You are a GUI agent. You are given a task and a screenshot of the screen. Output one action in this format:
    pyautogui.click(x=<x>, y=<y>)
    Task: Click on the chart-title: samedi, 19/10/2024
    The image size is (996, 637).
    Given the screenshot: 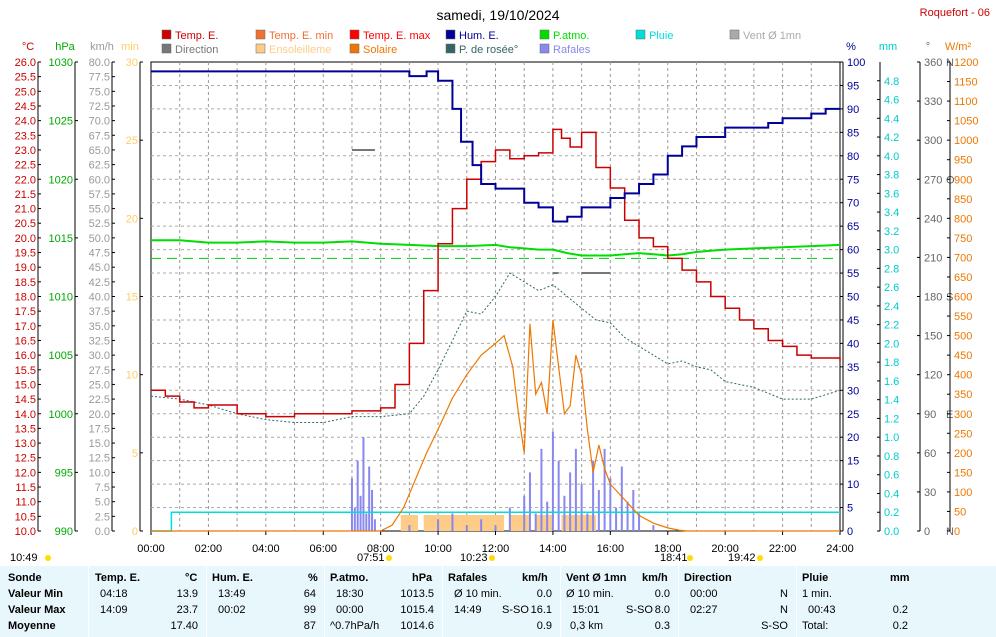 What is the action you would take?
    pyautogui.click(x=498, y=15)
    